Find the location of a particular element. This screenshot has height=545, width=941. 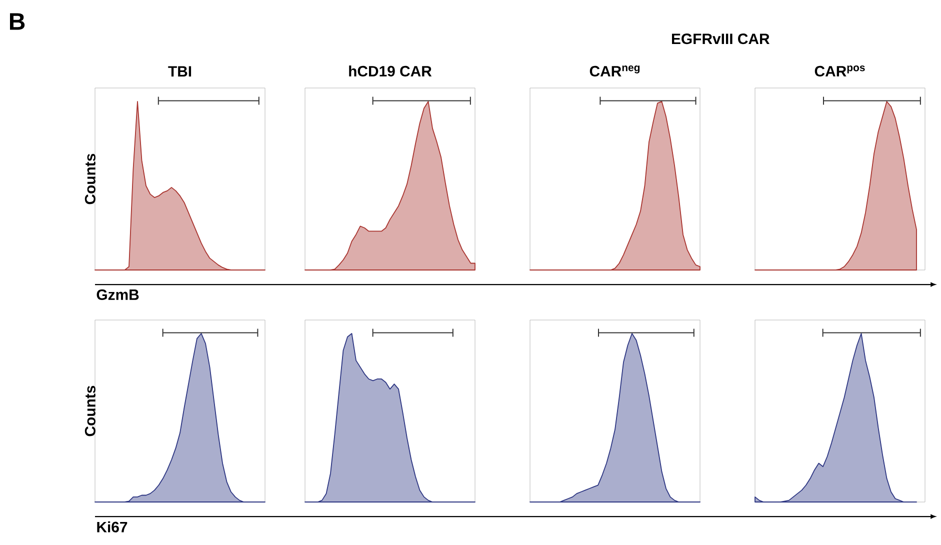

text: EGFRvIII CAR is located at coordinates (721, 39).